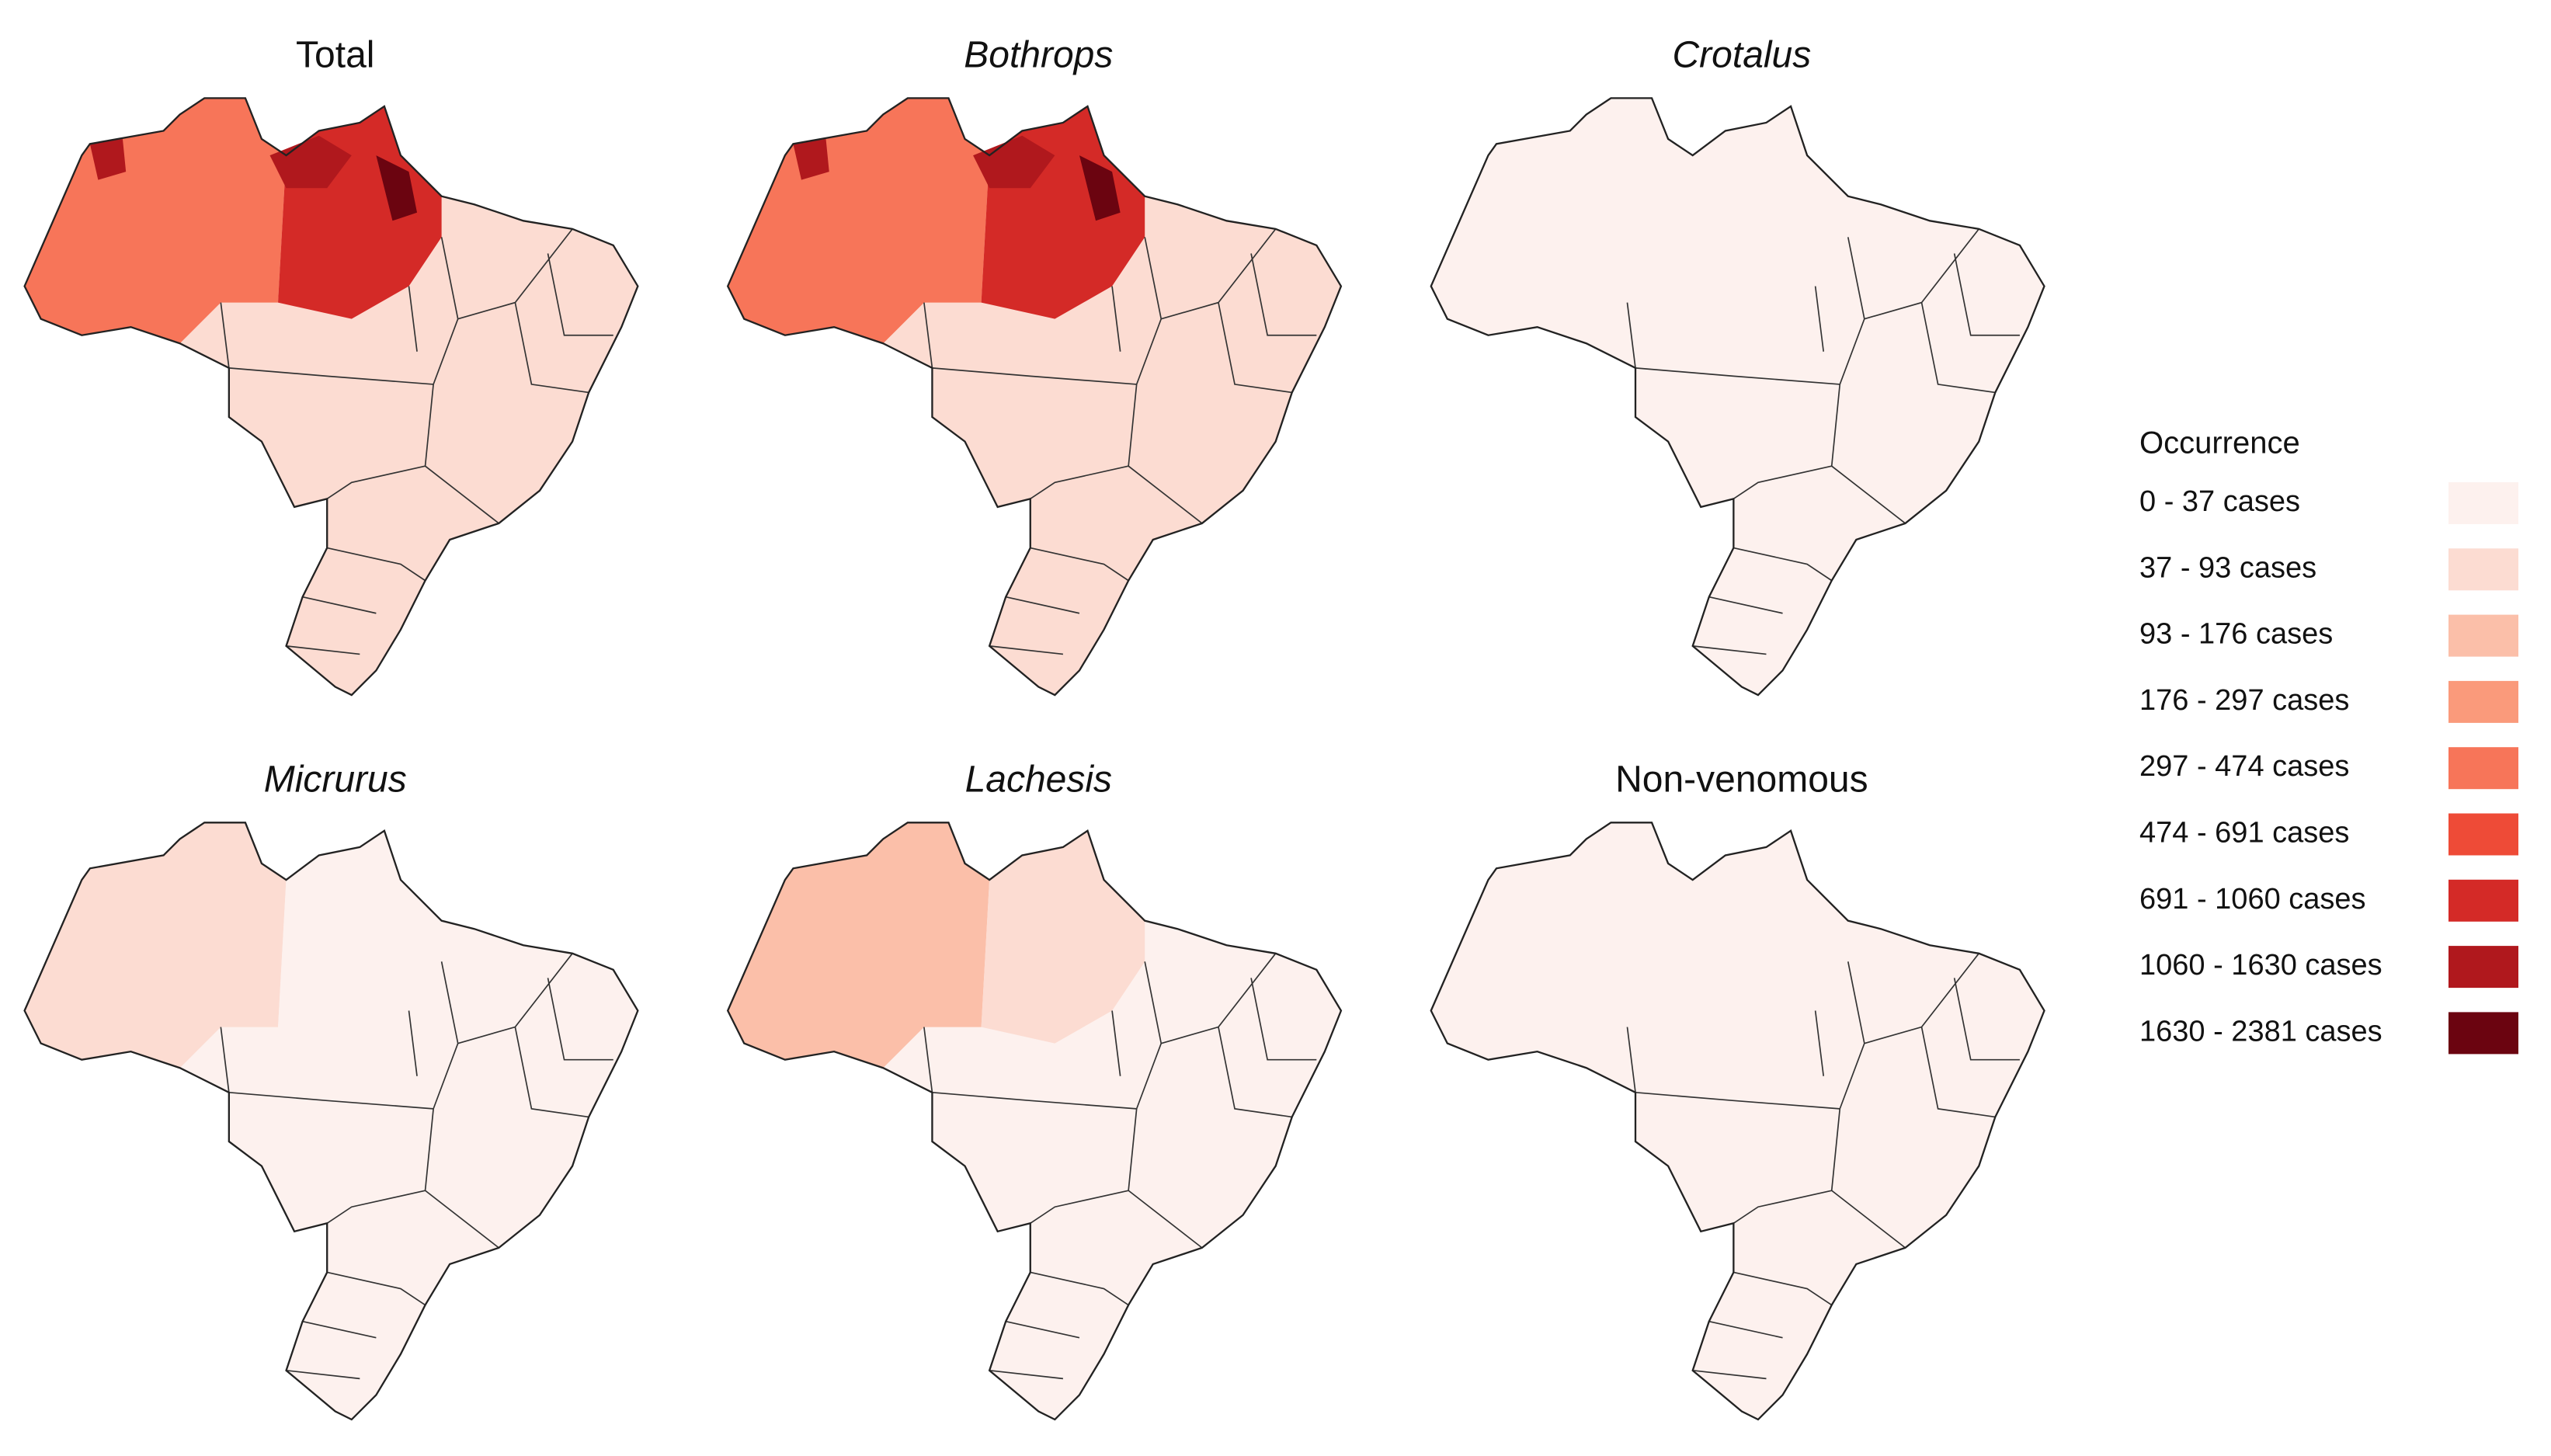 This screenshot has height=1456, width=2551. I want to click on legend-title: Occurrence, so click(2219, 443).